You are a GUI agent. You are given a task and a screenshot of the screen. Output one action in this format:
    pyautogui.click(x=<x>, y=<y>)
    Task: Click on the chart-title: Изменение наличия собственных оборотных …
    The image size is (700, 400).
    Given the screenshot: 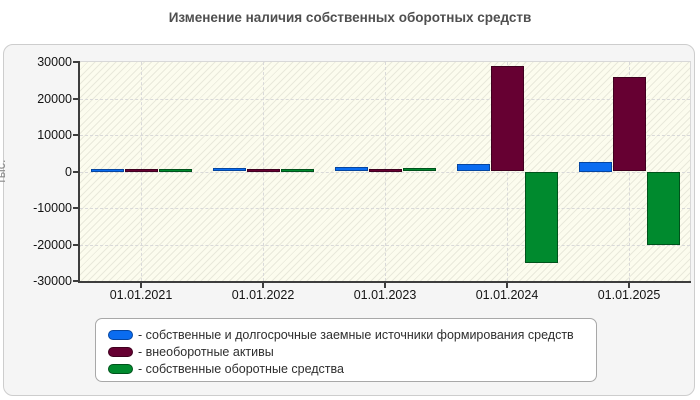 What is the action you would take?
    pyautogui.click(x=350, y=17)
    